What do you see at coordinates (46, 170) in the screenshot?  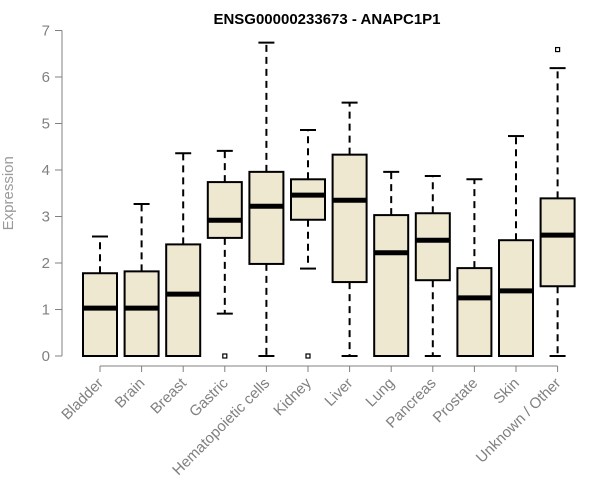 I see `y-tick-label: 4` at bounding box center [46, 170].